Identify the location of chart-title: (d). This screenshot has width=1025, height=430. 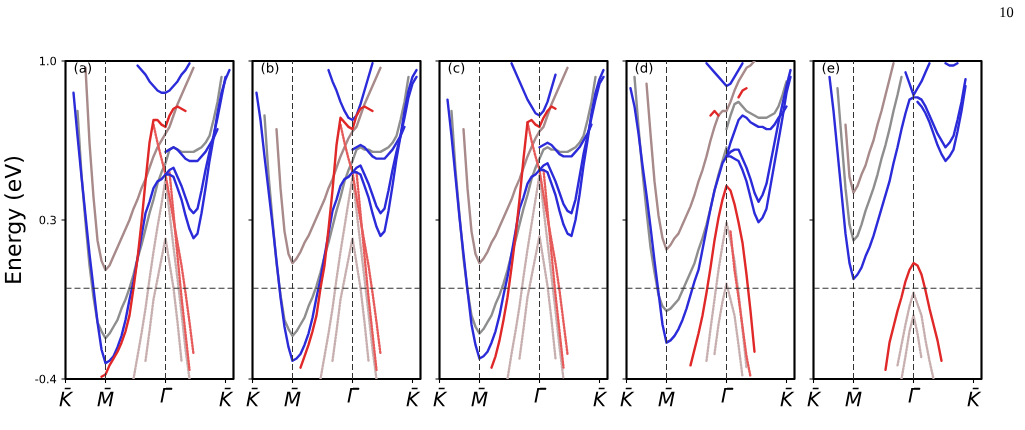
(644, 68).